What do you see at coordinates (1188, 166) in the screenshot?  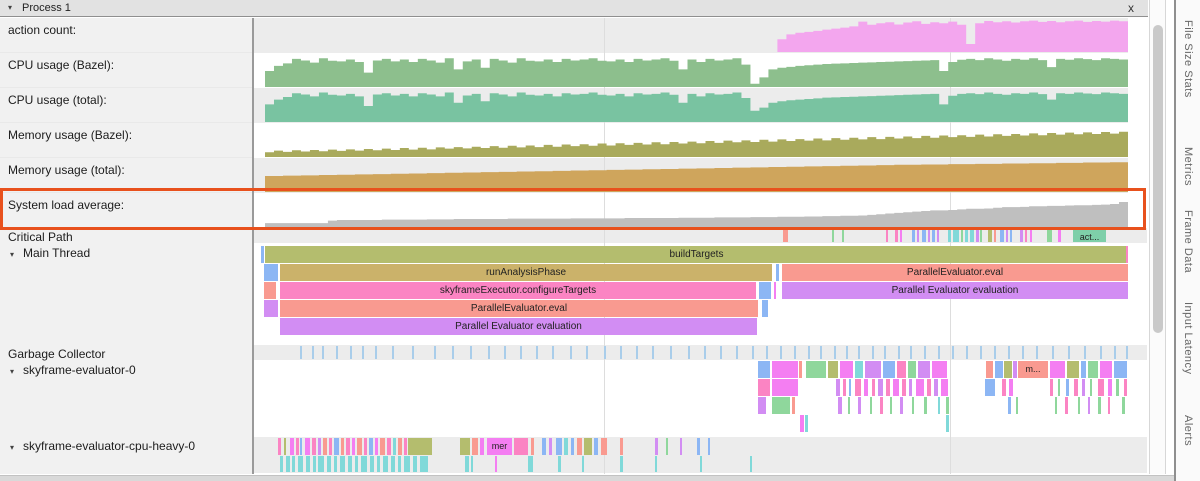 I see `tab-metrics: Metrics` at bounding box center [1188, 166].